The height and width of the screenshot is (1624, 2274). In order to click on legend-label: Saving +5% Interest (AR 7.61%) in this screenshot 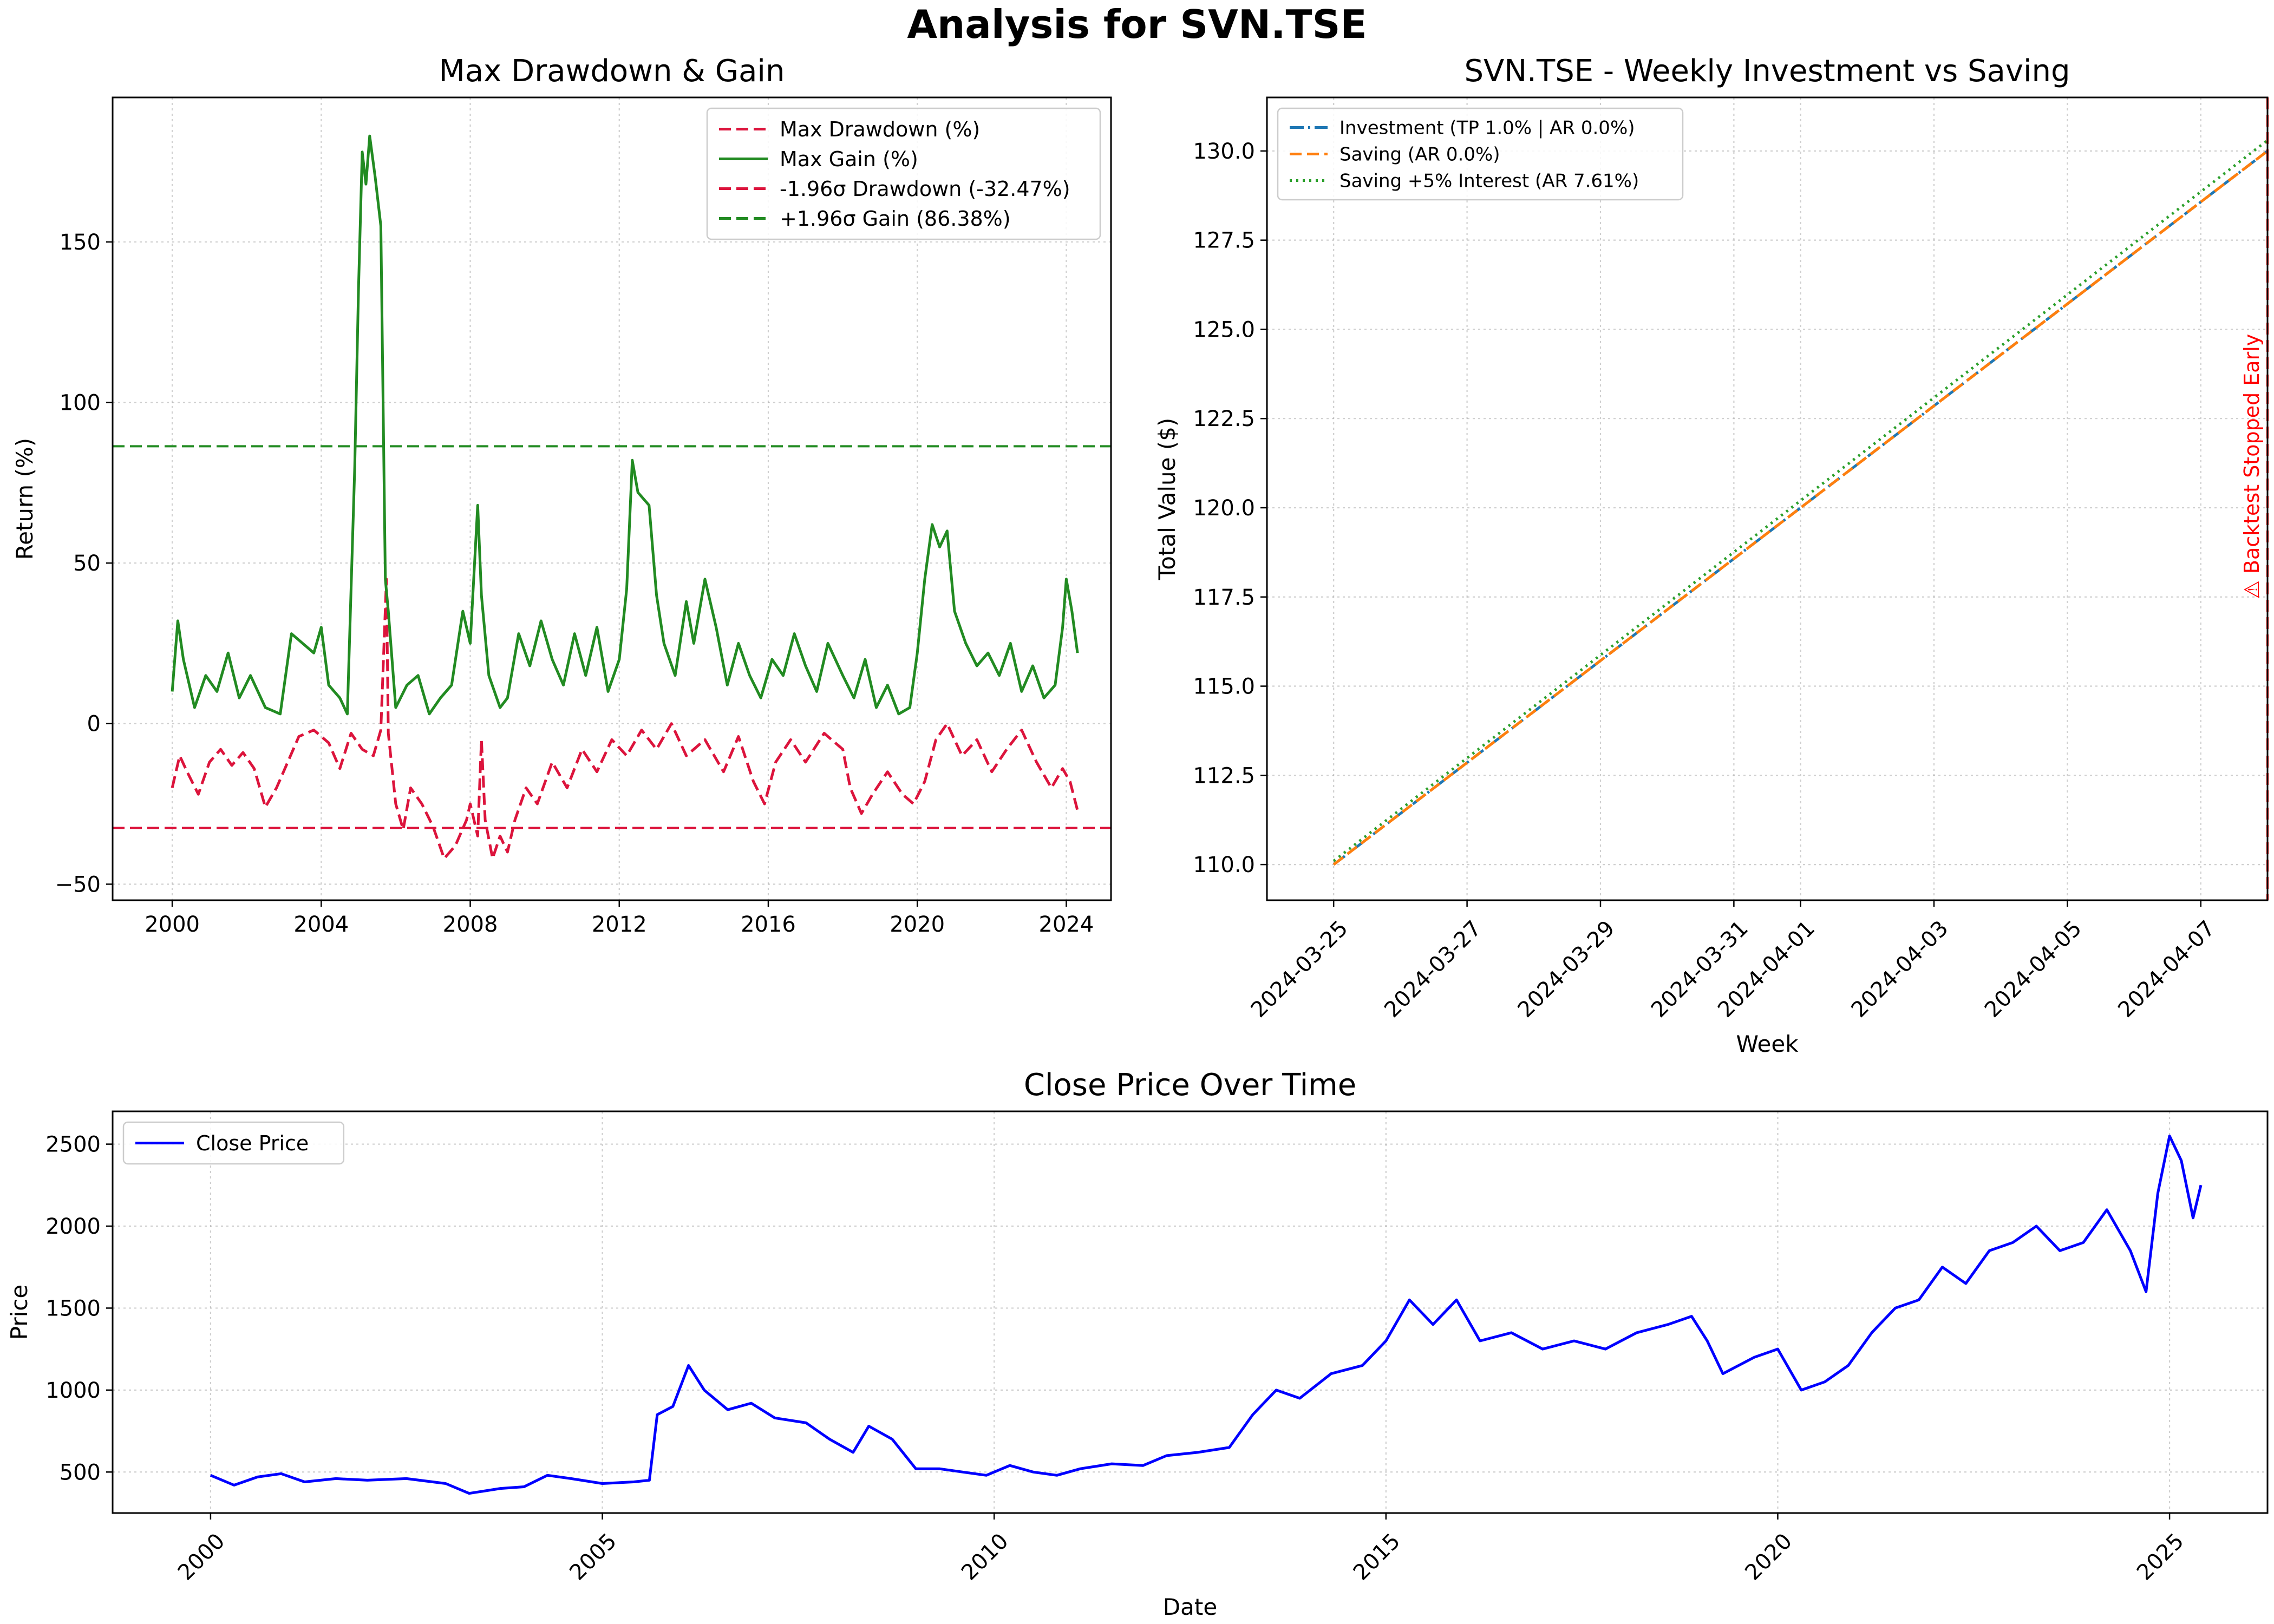, I will do `click(1489, 181)`.